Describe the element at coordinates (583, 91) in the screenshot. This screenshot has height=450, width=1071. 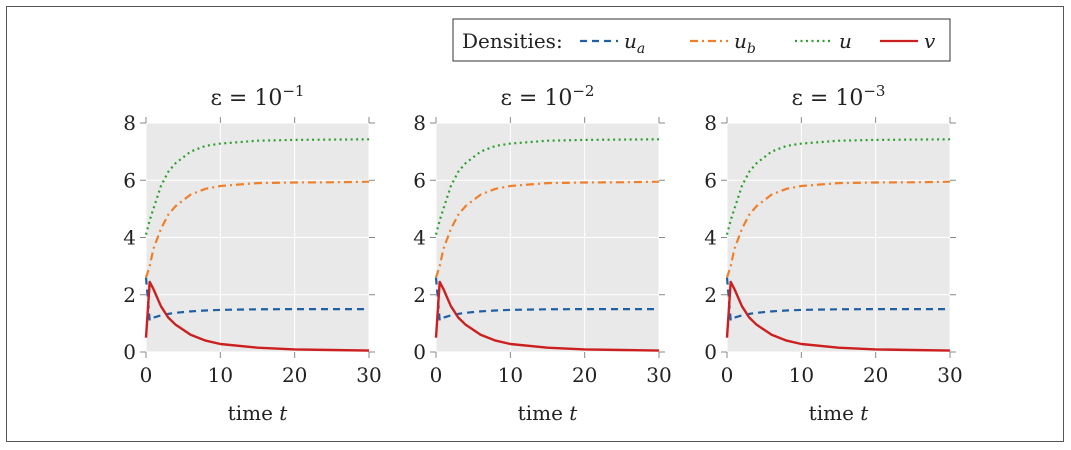
I see `panel-title-exponent: −2` at that location.